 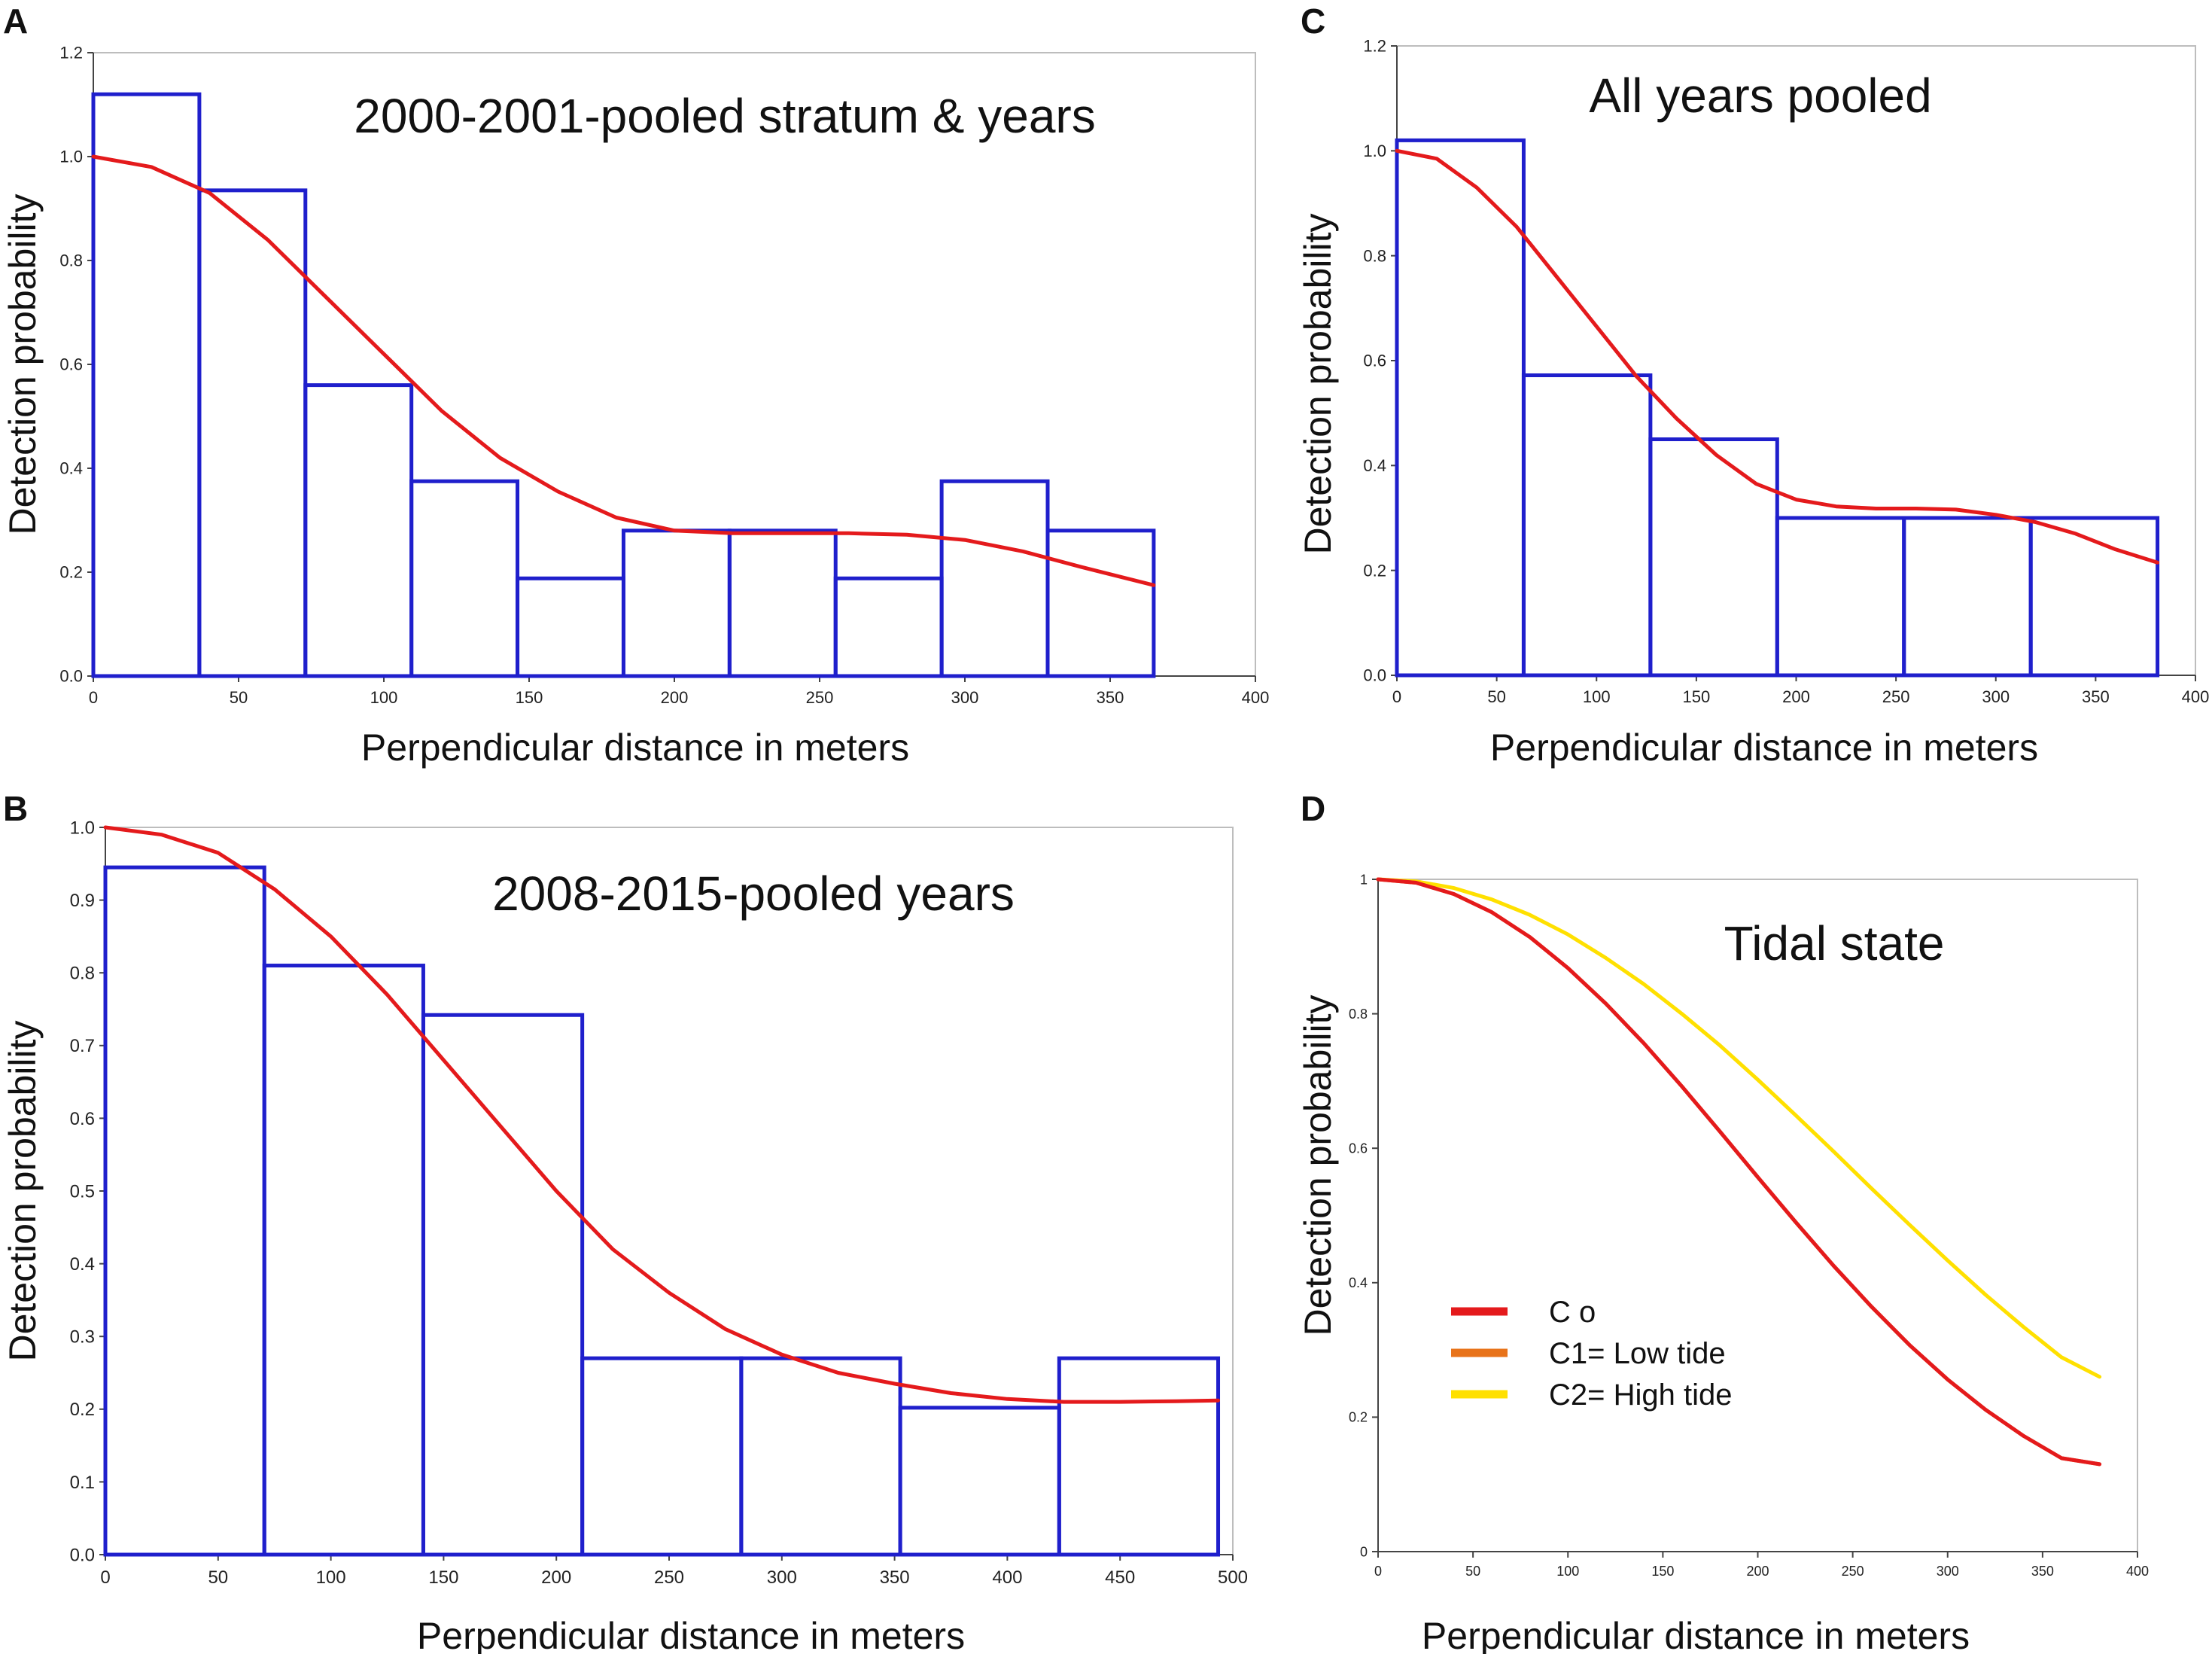 What do you see at coordinates (1640, 1395) in the screenshot?
I see `legend-label: C2= High tide` at bounding box center [1640, 1395].